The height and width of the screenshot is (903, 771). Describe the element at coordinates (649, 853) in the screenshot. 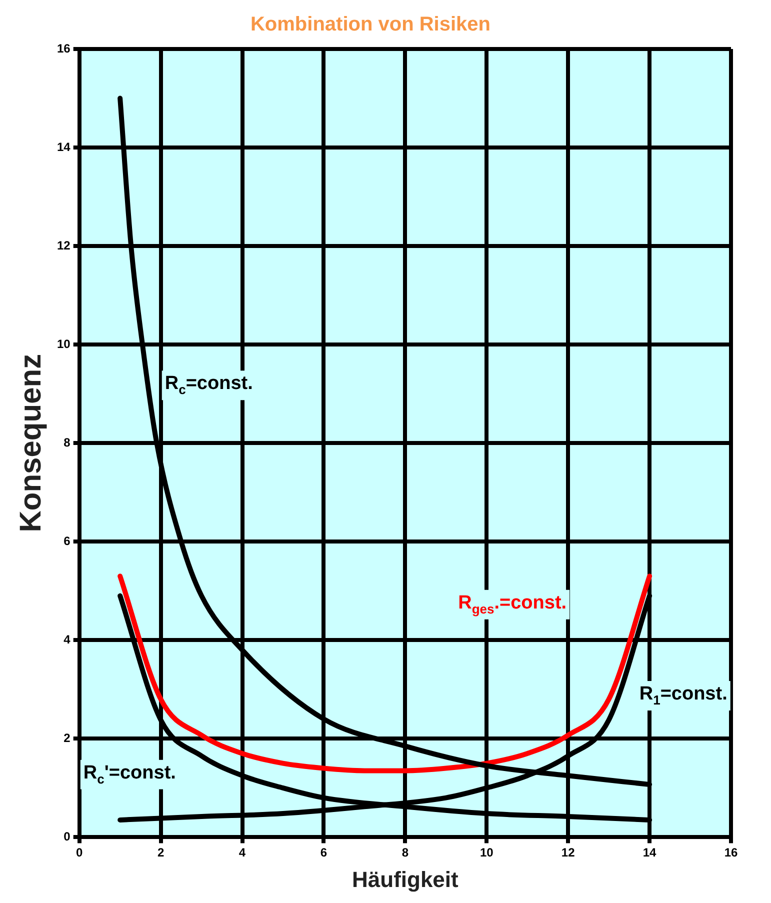

I see `x-tick-label: 14` at that location.